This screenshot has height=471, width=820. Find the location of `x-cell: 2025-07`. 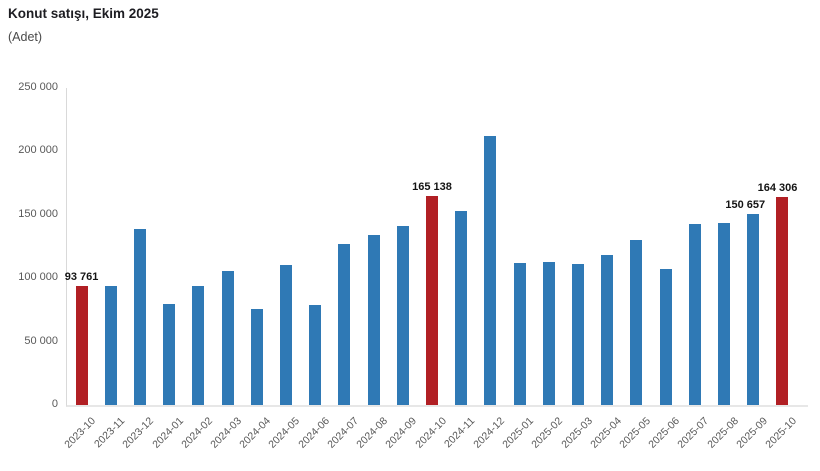

x-cell: 2025-07 is located at coordinates (694, 439).